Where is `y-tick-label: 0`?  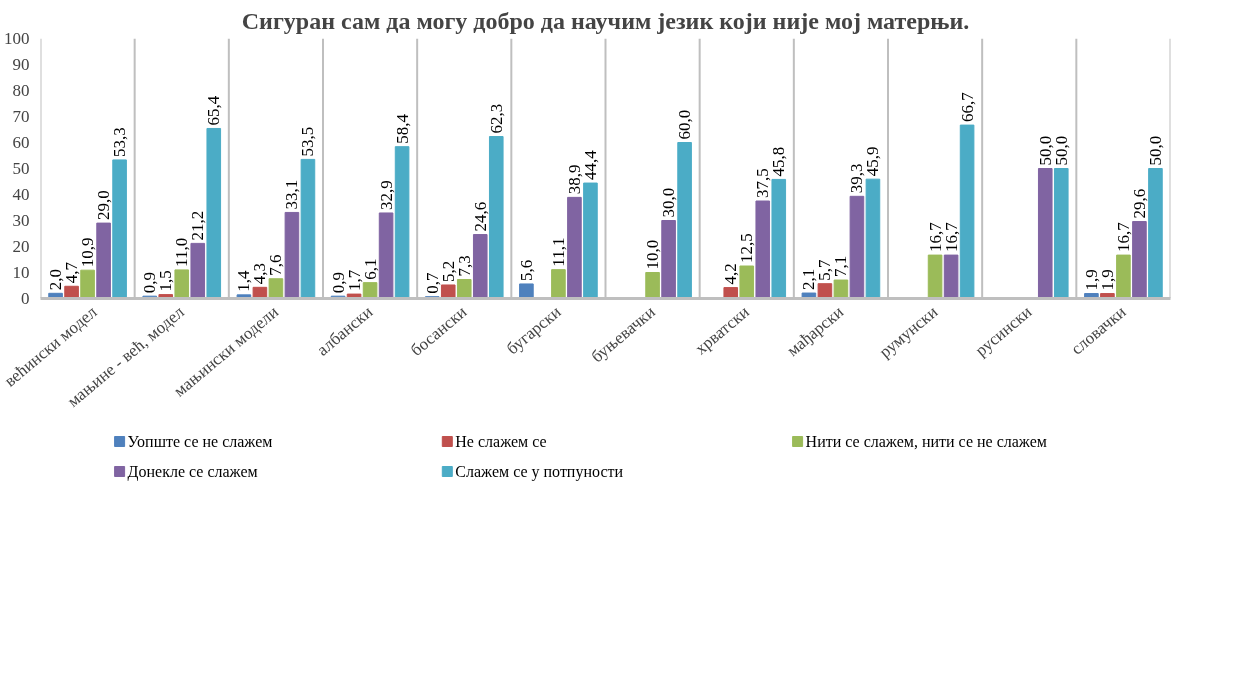
y-tick-label: 0 is located at coordinates (25, 298).